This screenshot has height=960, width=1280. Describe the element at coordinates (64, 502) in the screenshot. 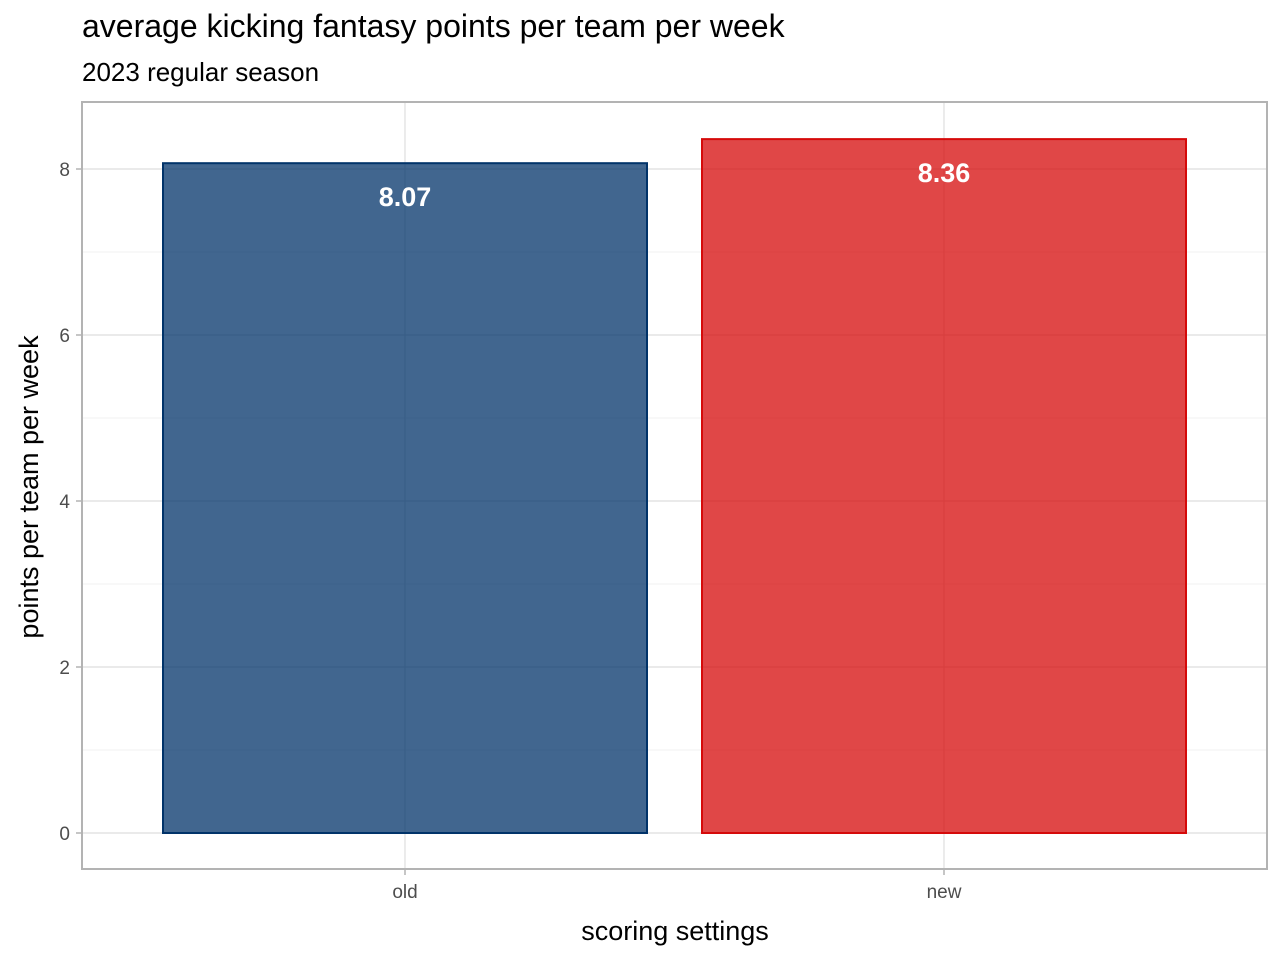

I see `y-tick-label: 4` at that location.